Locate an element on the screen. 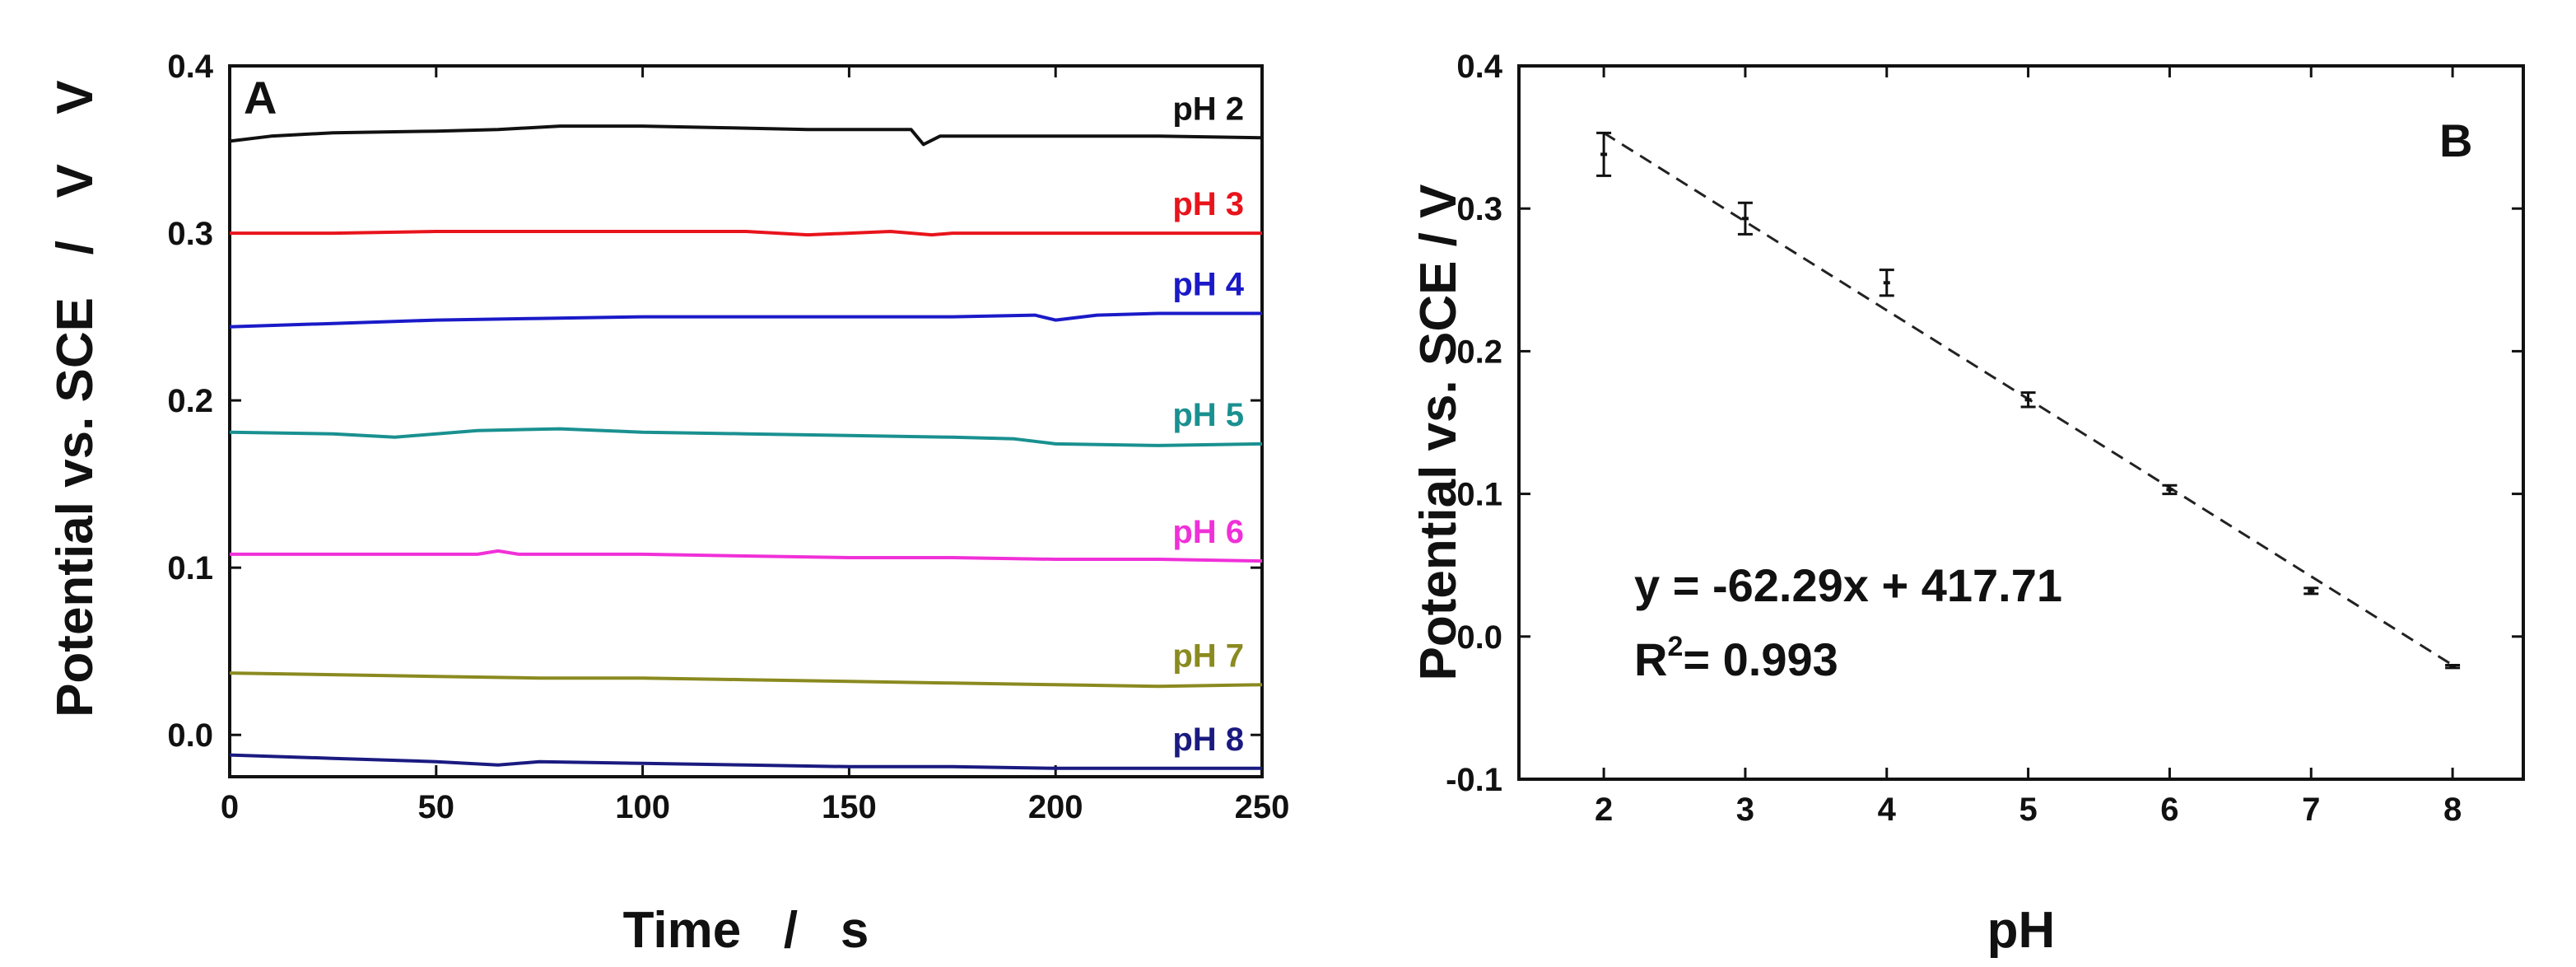 The width and height of the screenshot is (2576, 967). panel-a-x-tick-label: 100 is located at coordinates (642, 807).